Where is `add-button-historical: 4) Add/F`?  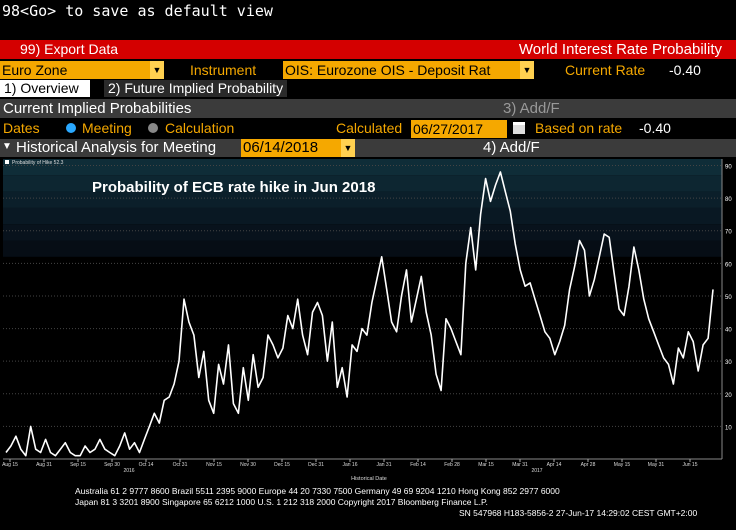 add-button-historical: 4) Add/F is located at coordinates (511, 147).